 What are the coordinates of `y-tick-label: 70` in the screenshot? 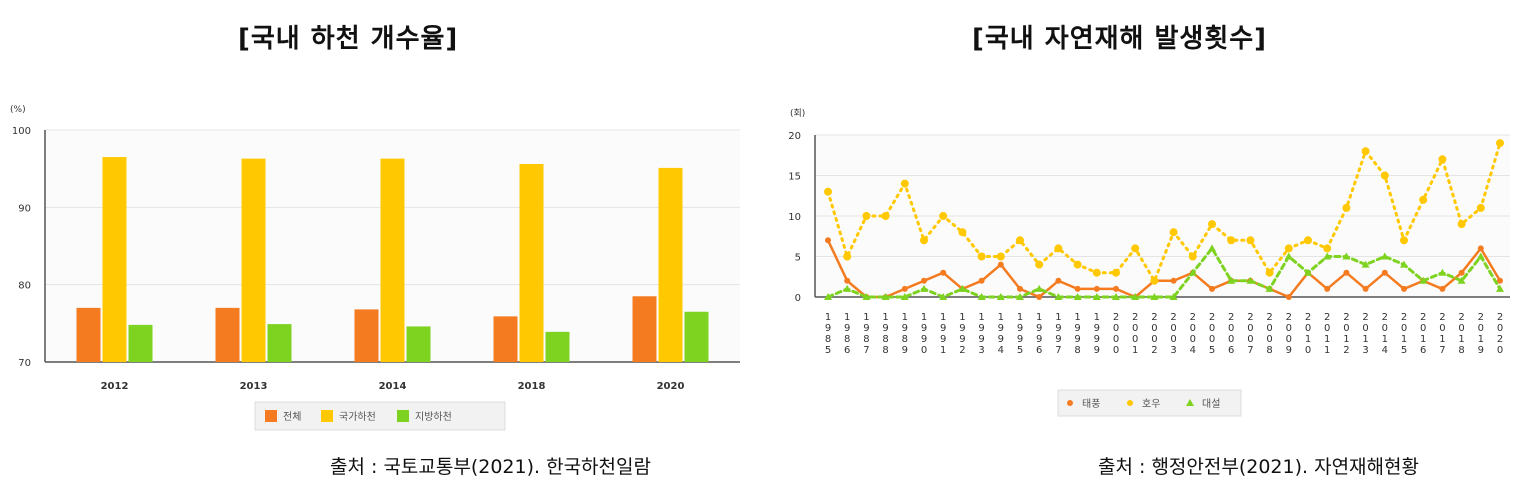 It's located at (24, 363).